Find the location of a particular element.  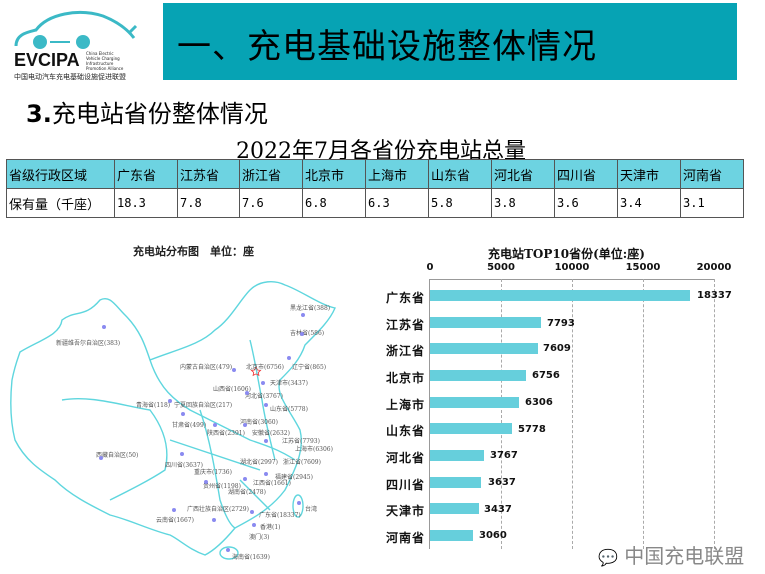

map-label: 吉林省(586) is located at coordinates (307, 333).